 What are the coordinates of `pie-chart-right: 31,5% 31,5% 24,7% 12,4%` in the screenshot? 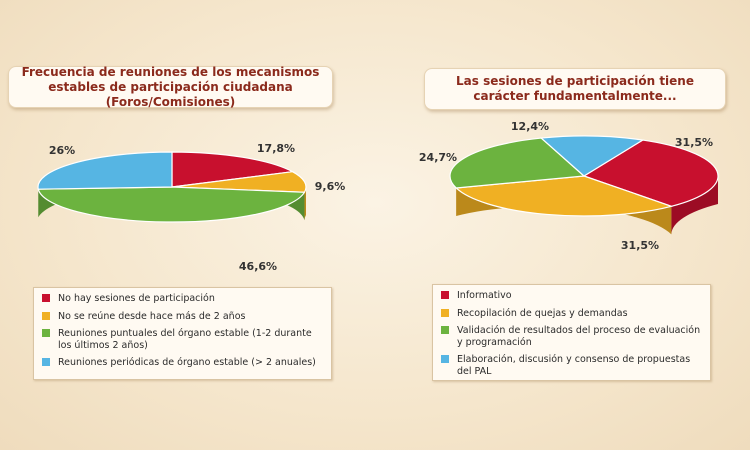 It's located at (569, 186).